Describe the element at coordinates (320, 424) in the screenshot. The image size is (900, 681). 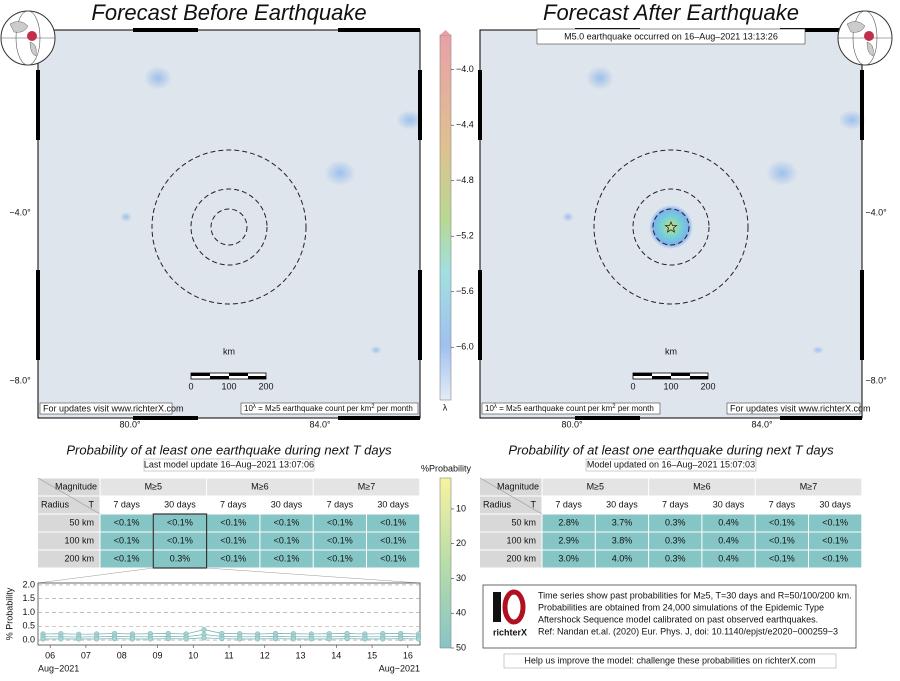
I see `lon-label: 84.0°` at that location.